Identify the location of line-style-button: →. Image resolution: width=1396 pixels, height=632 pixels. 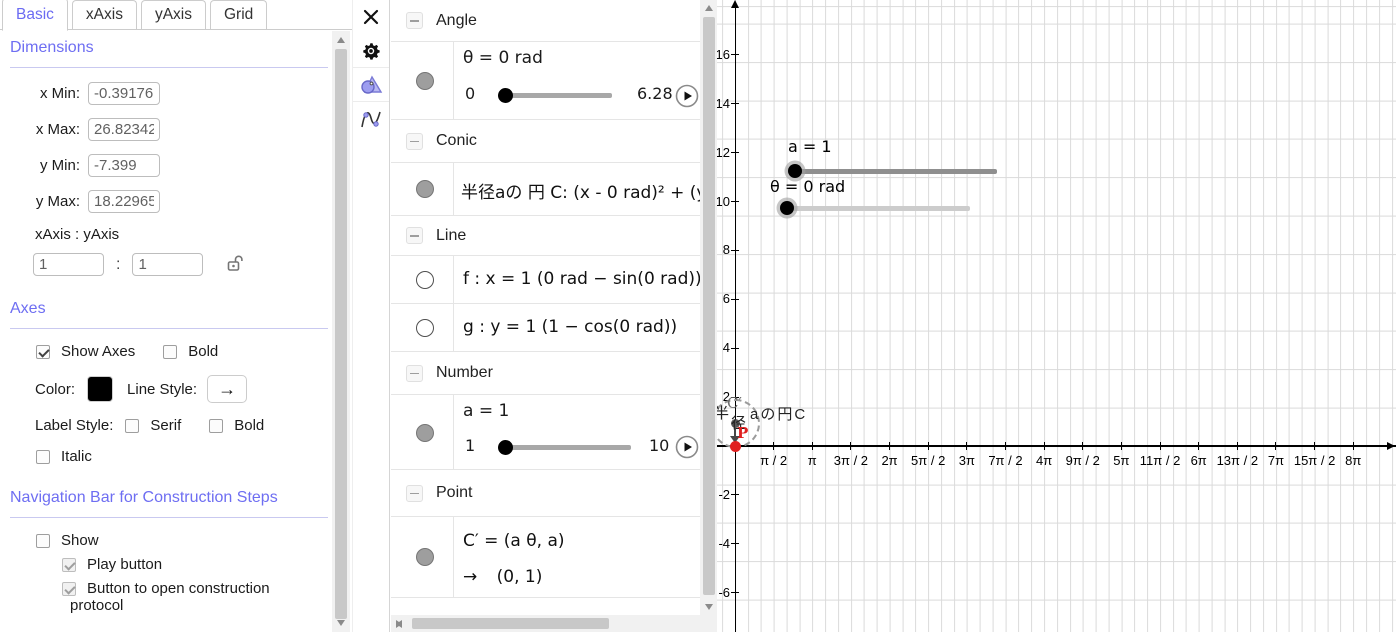
(227, 389).